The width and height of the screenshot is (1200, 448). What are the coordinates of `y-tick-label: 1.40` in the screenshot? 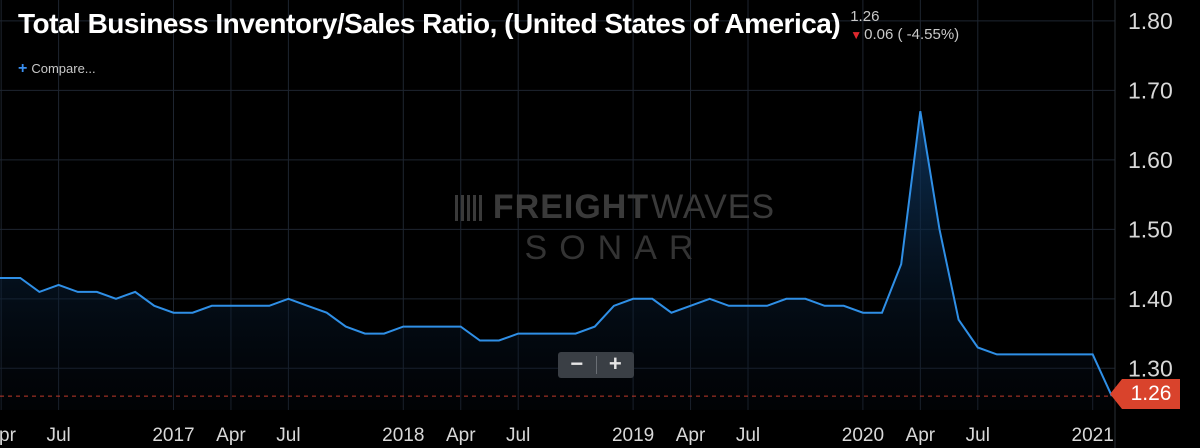 It's located at (1150, 299).